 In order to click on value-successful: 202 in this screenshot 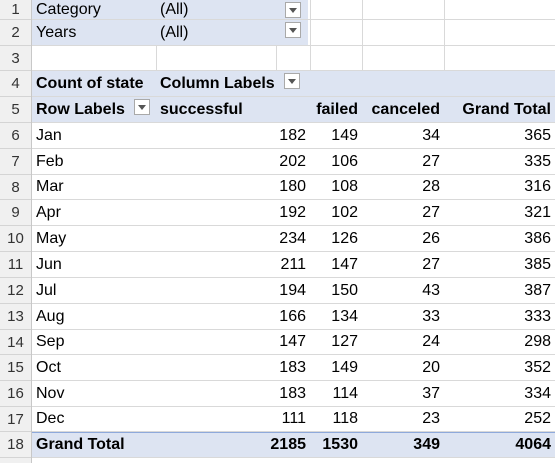, I will do `click(292, 161)`.